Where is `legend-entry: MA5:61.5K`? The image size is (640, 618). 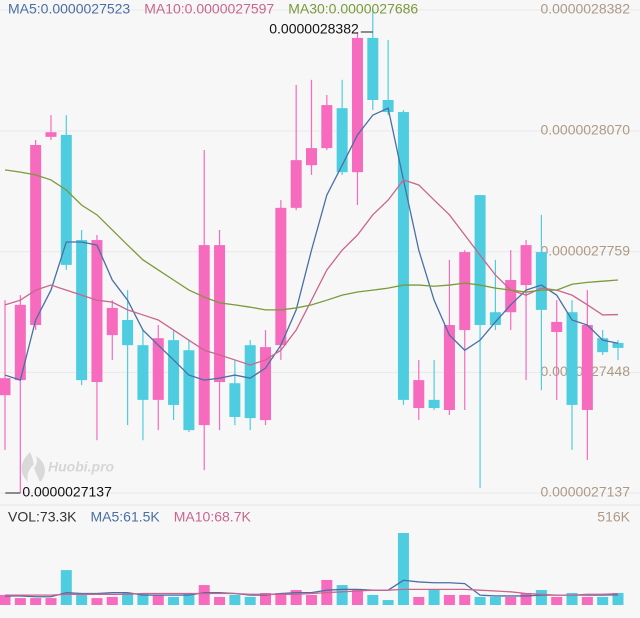
legend-entry: MA5:61.5K is located at coordinates (126, 517).